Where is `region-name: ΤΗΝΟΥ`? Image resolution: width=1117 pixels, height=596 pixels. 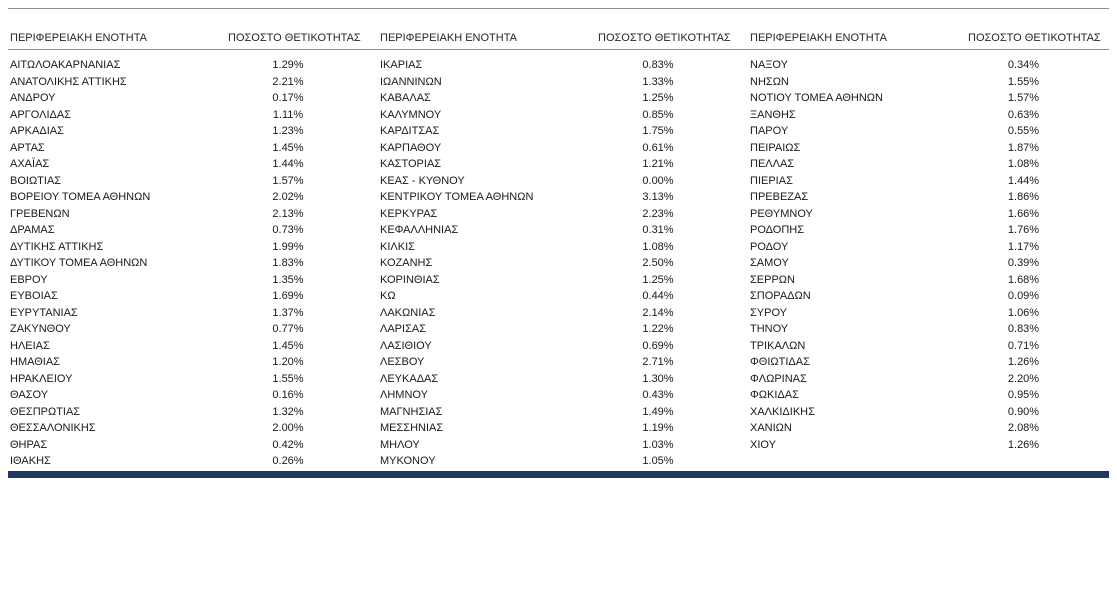
region-name: ΤΗΝΟΥ is located at coordinates (769, 329).